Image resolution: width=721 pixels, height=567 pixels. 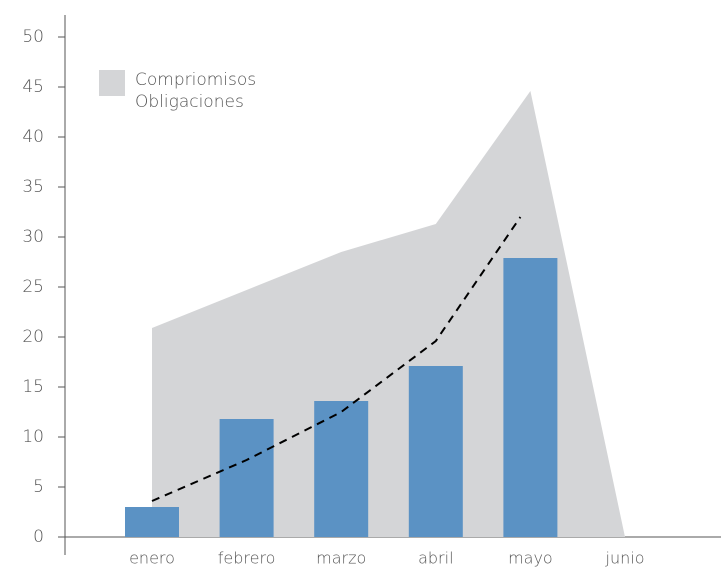 What do you see at coordinates (435, 558) in the screenshot?
I see `x-tick-label: abril` at bounding box center [435, 558].